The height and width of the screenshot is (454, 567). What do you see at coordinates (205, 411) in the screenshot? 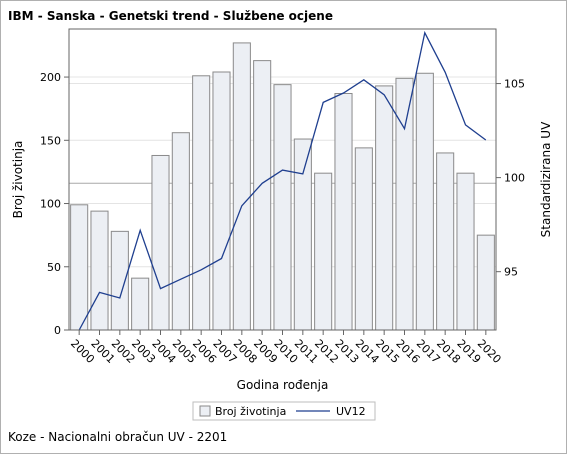
I see `legend-swatch-bar` at bounding box center [205, 411].